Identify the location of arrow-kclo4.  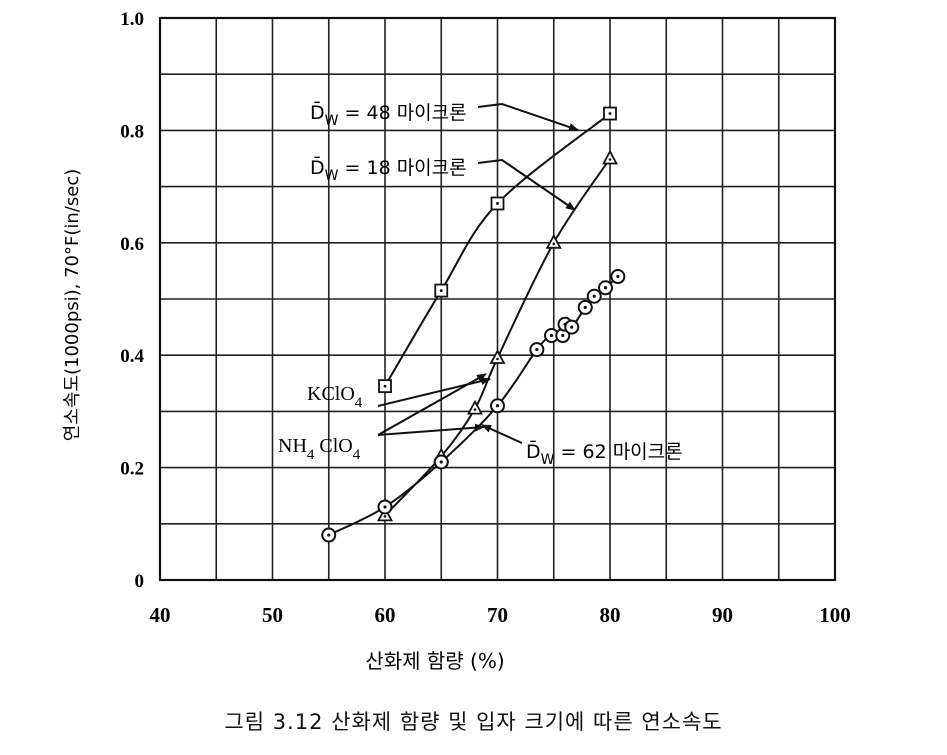
(434, 392).